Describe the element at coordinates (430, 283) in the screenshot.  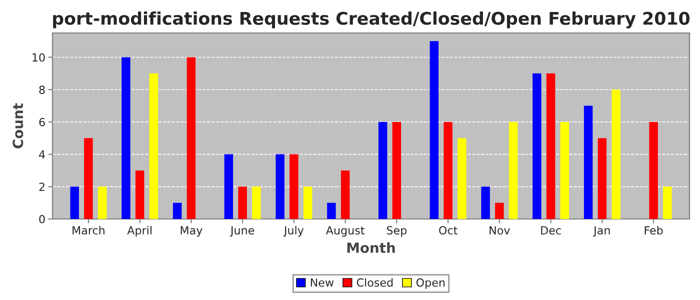
I see `legend-label: Open` at that location.